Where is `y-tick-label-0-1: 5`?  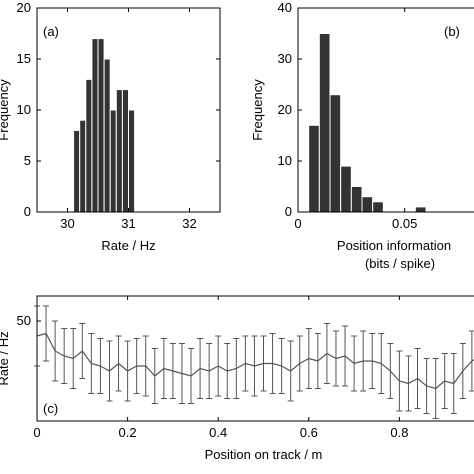 y-tick-label-0-1: 5 is located at coordinates (27, 160).